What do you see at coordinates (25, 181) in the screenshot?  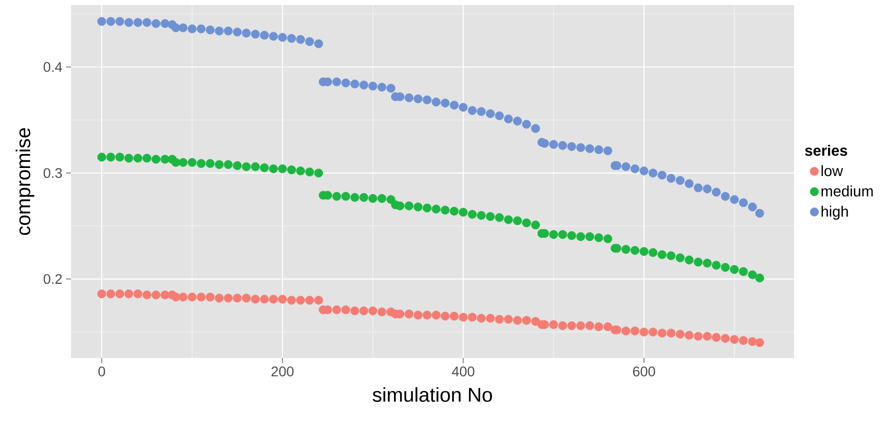 I see `y-axis-title: compromise` at bounding box center [25, 181].